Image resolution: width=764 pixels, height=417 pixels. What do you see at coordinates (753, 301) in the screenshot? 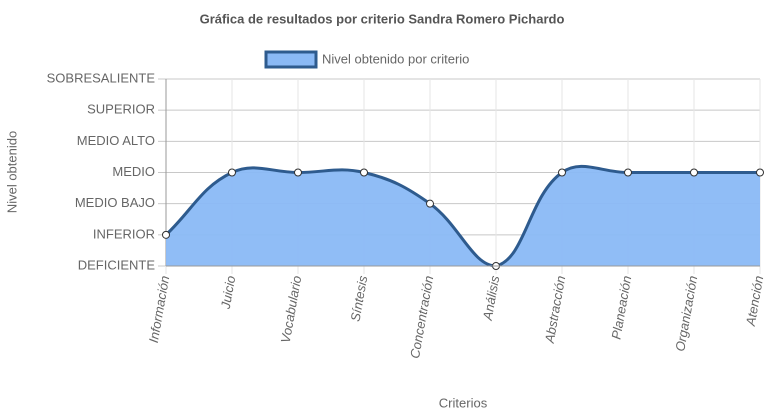
I see `x-tick-label: Atención` at bounding box center [753, 301].